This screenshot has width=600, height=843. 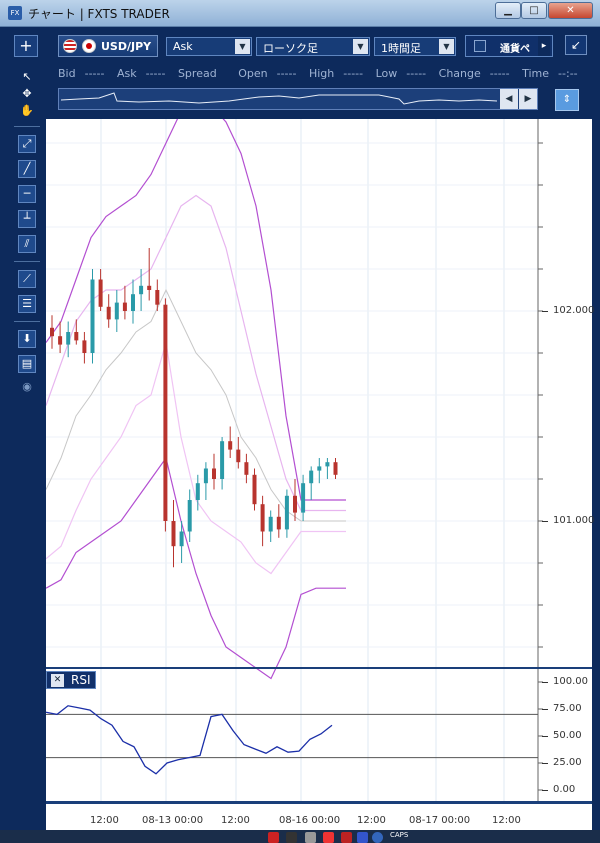 What do you see at coordinates (386, 73) in the screenshot?
I see `quote-label: Low` at bounding box center [386, 73].